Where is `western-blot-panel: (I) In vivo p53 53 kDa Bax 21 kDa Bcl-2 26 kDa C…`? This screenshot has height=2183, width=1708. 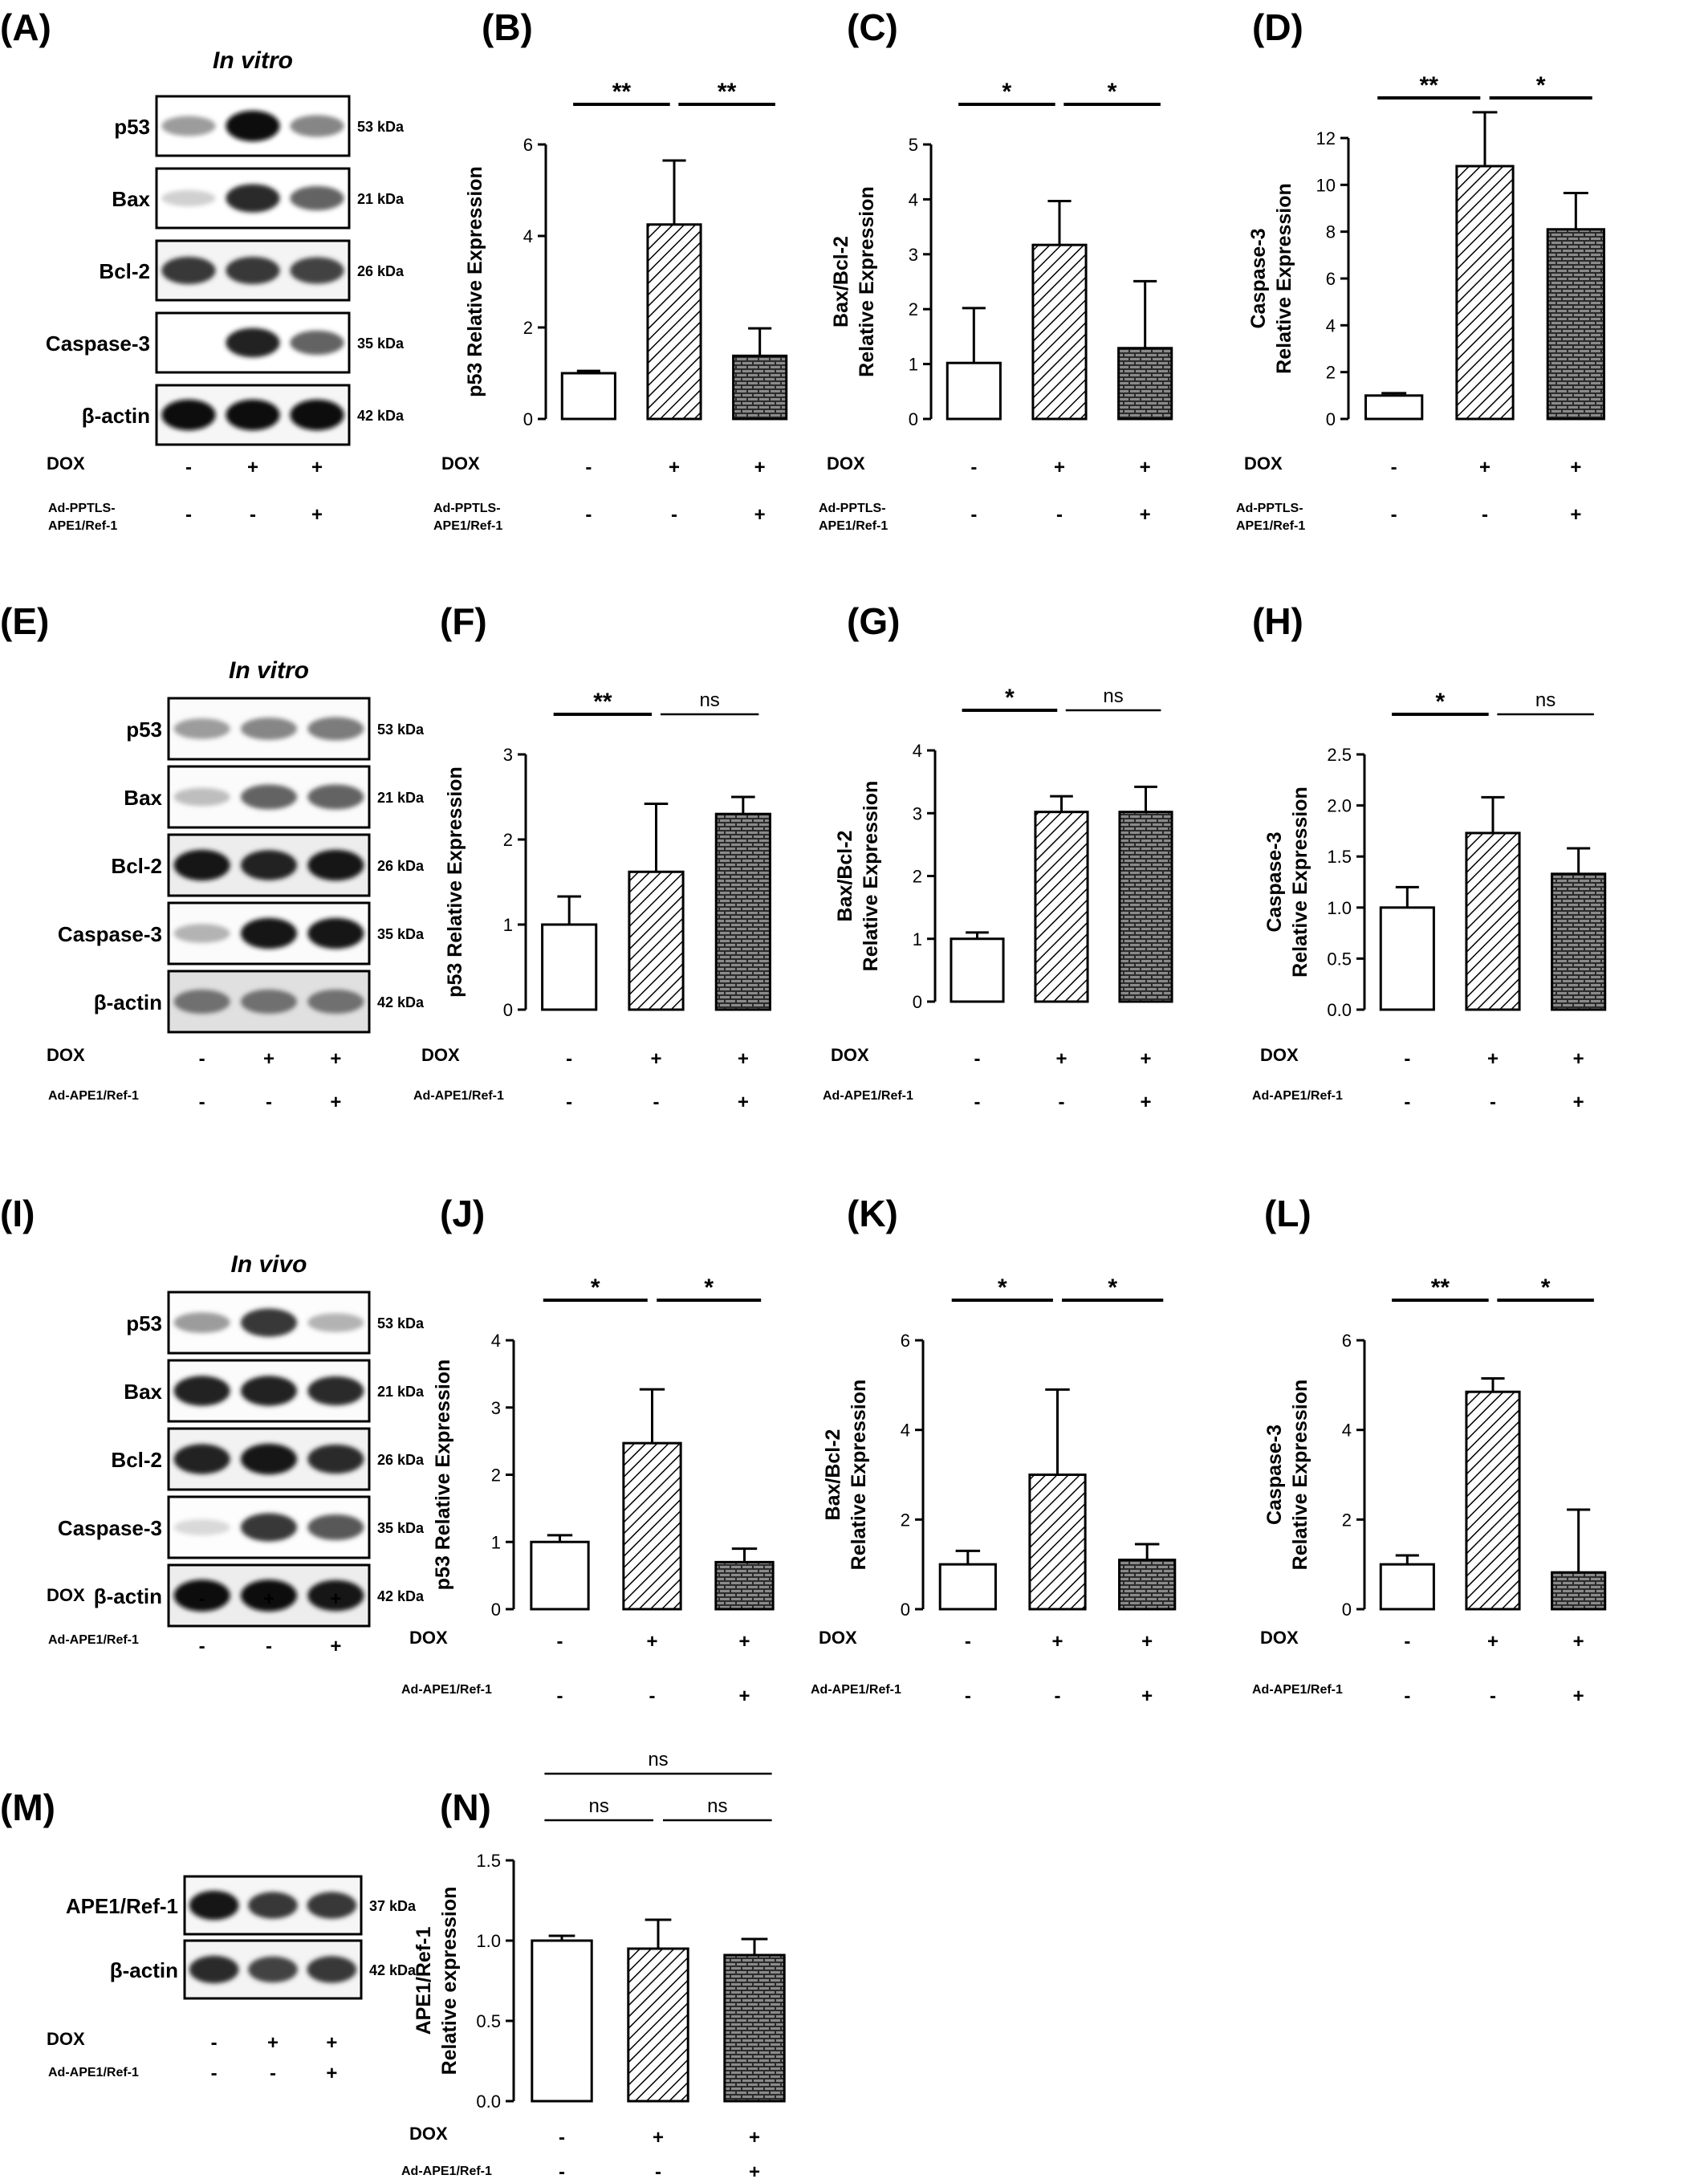
western-blot-panel: (I) In vivo p53 53 kDa Bax 21 kDa Bcl-2 26 kDa C… is located at coordinates (213, 1425).